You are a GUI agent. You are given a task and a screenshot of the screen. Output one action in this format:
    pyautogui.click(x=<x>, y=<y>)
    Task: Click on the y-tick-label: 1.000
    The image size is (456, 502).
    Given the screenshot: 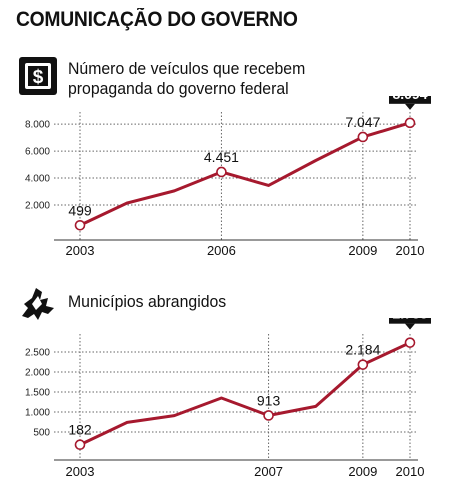 What is the action you would take?
    pyautogui.click(x=37, y=413)
    